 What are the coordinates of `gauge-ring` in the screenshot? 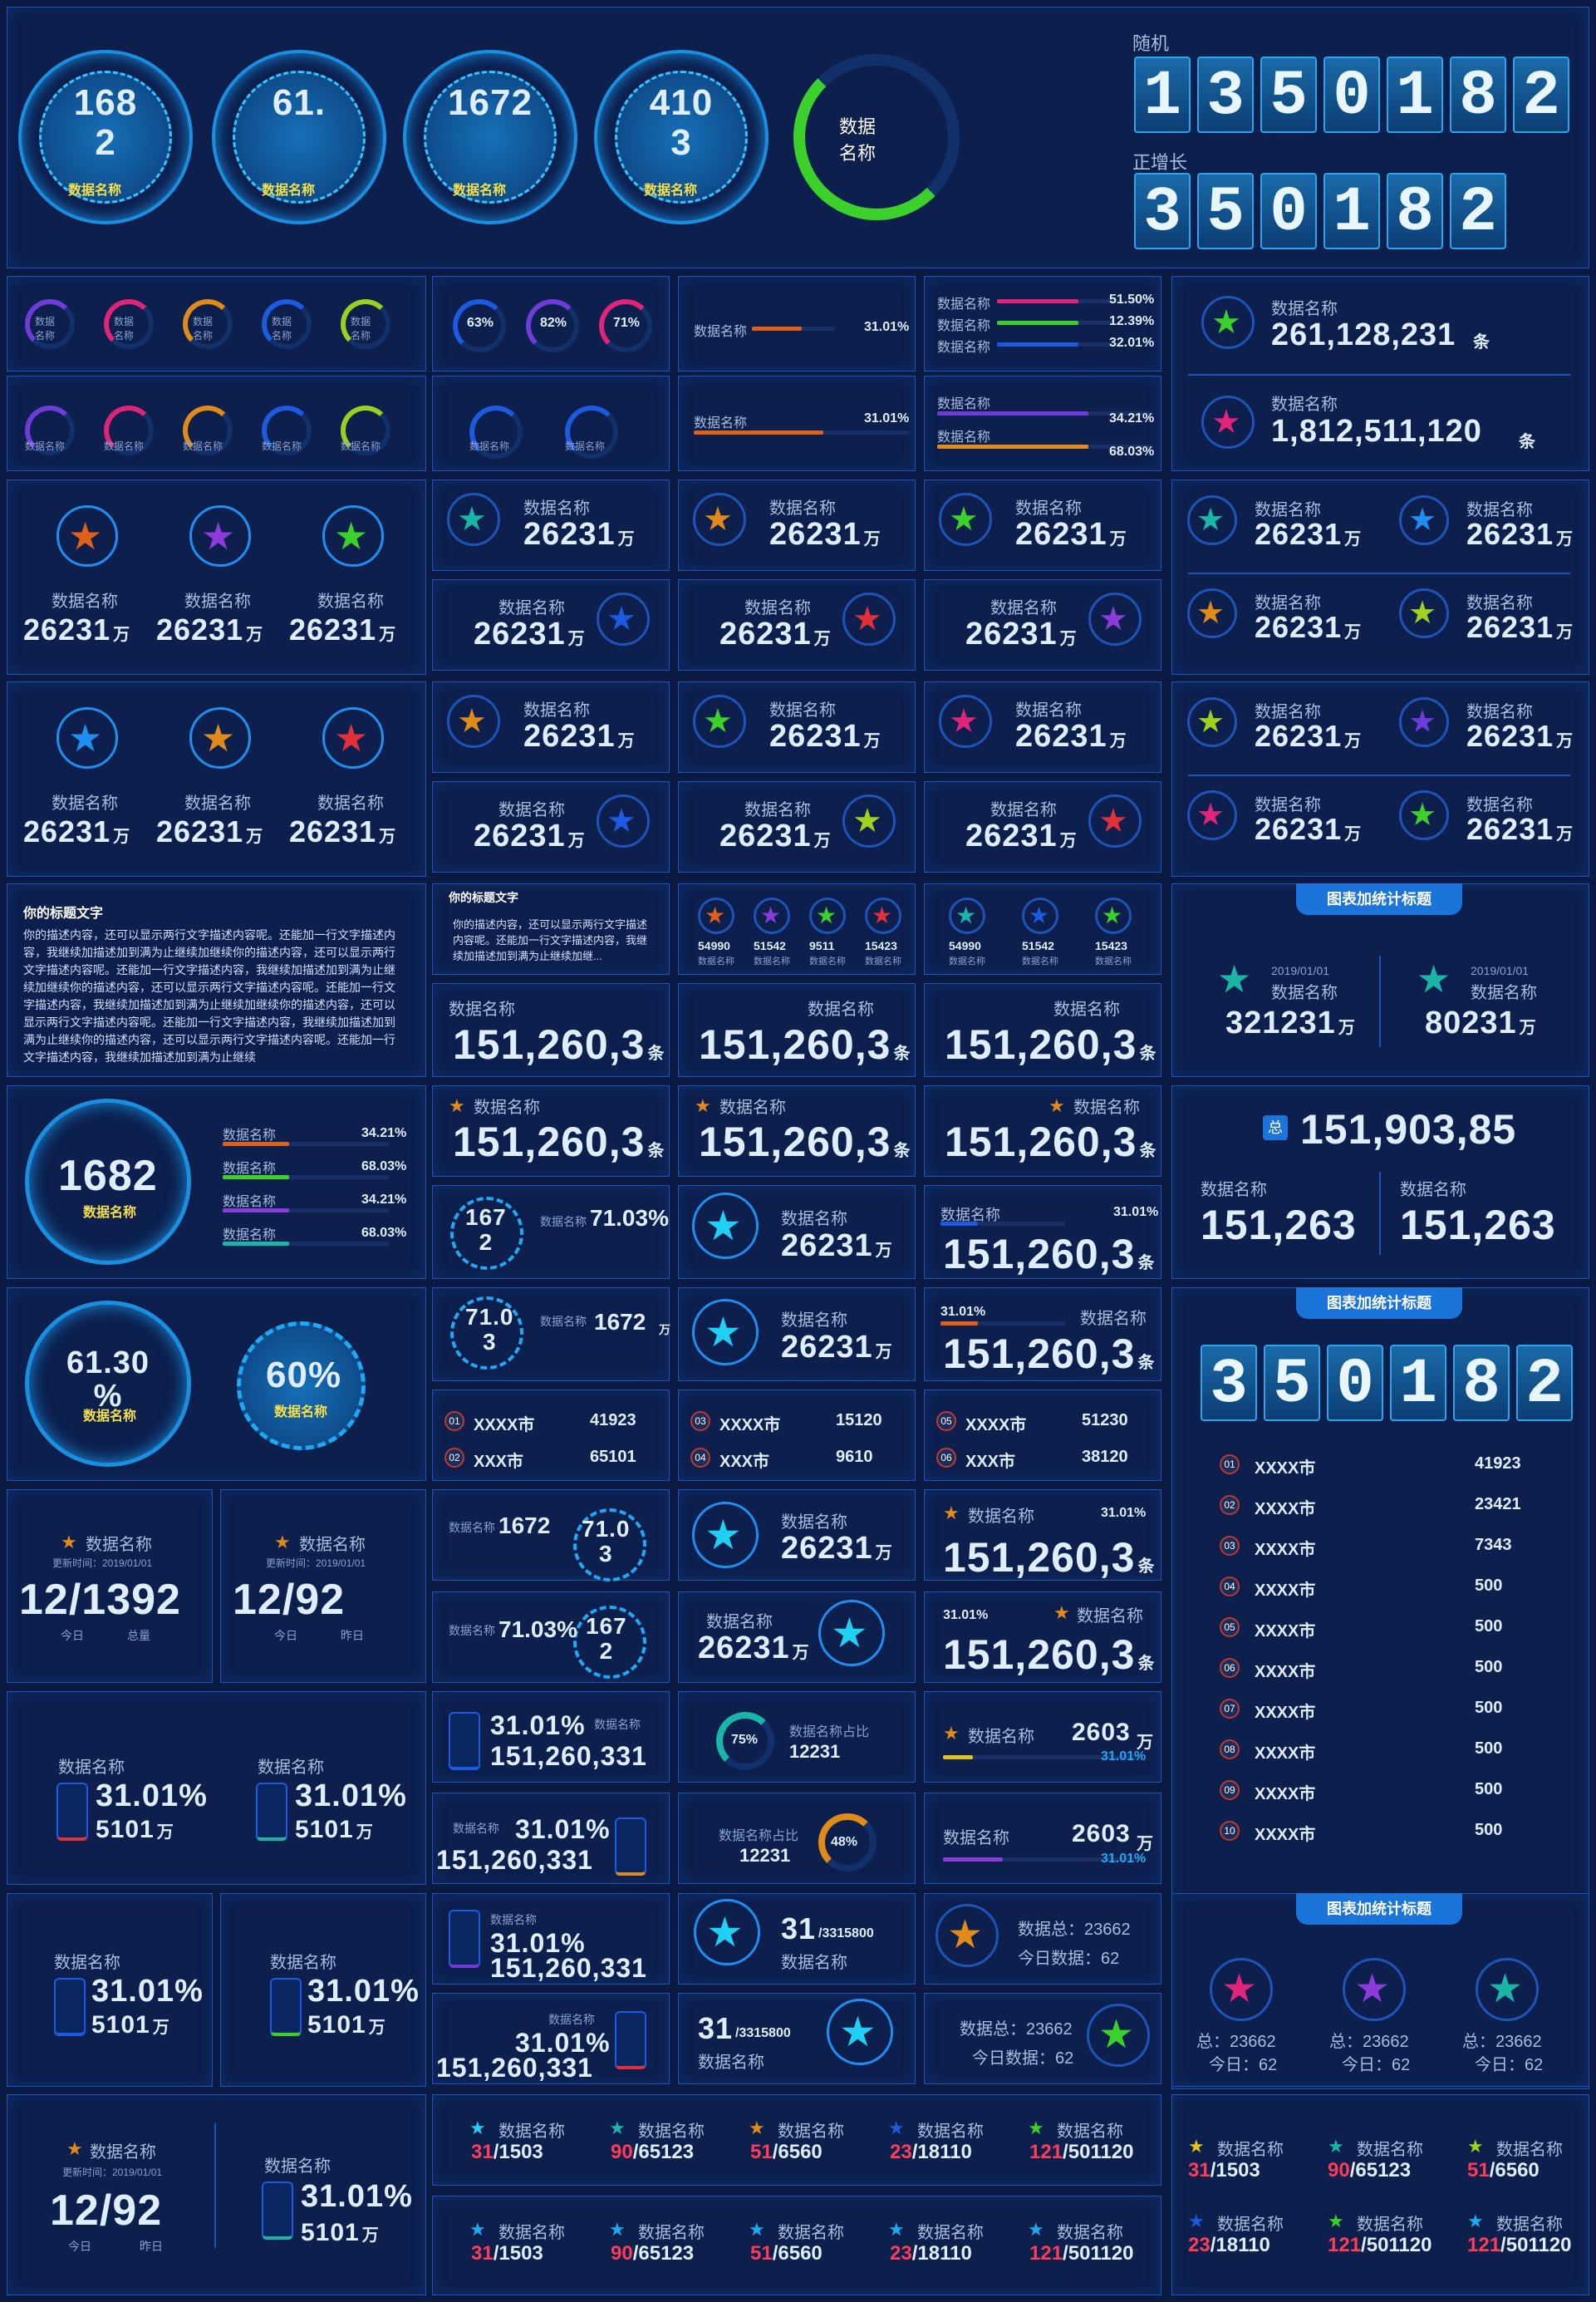 It's located at (681, 137).